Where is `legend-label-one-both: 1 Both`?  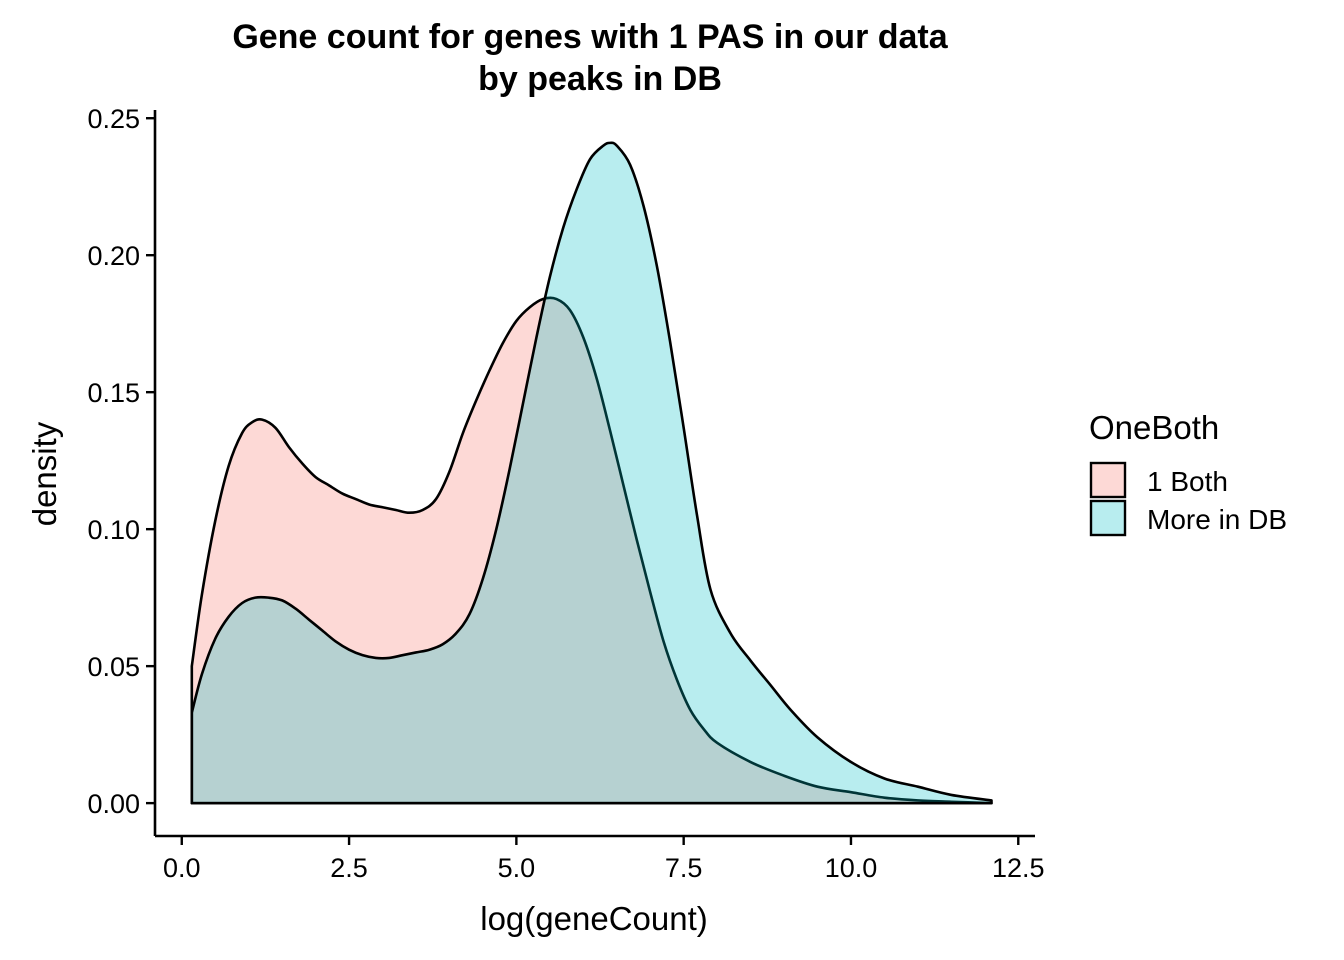 legend-label-one-both: 1 Both is located at coordinates (1187, 481).